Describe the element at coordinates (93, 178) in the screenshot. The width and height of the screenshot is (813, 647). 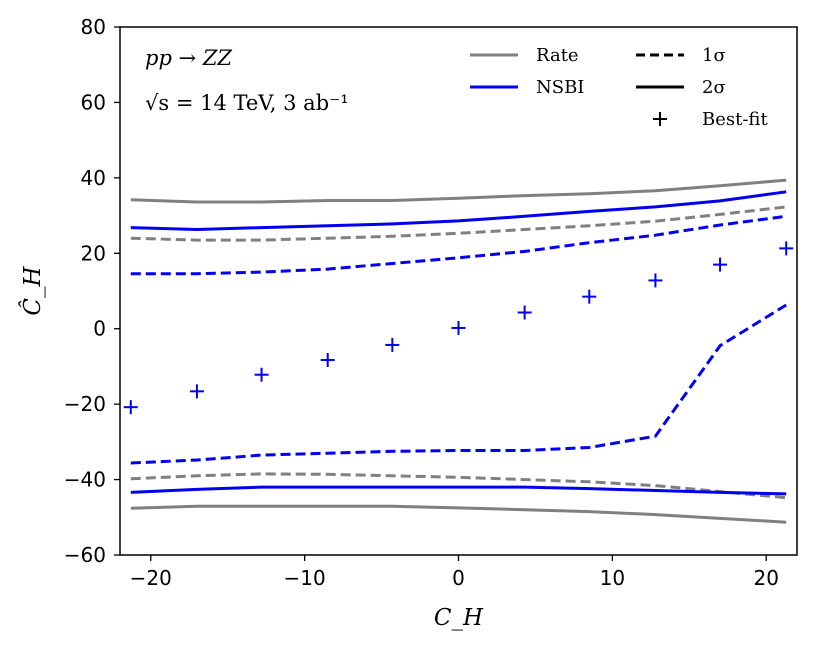
I see `y-tick-label: 40` at that location.